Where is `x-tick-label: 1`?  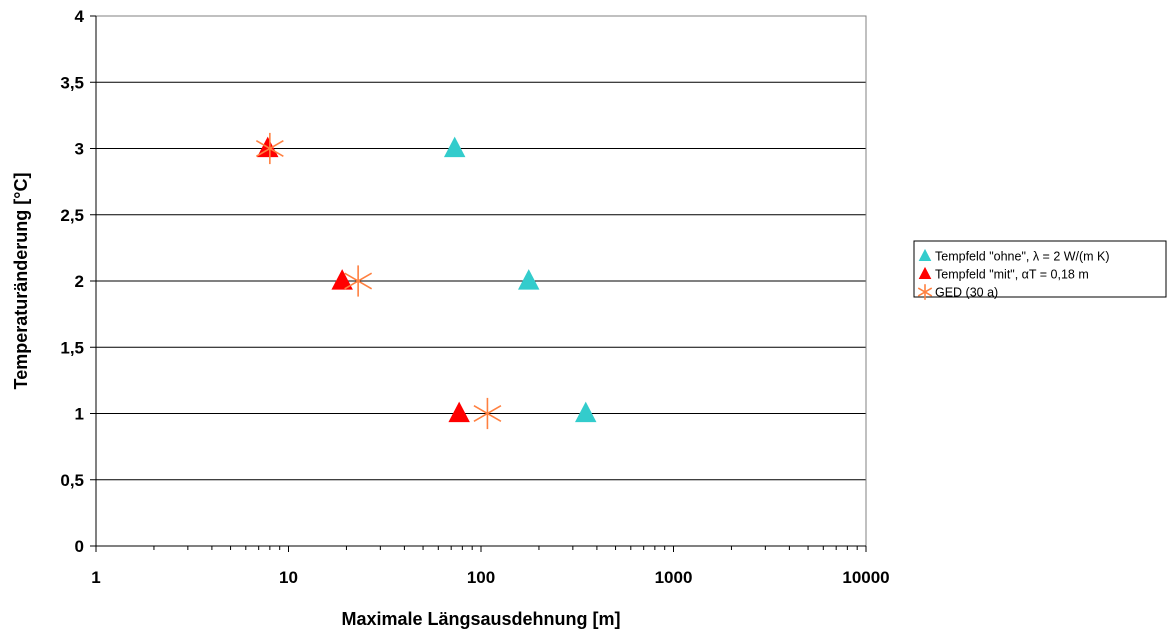
x-tick-label: 1 is located at coordinates (95, 577).